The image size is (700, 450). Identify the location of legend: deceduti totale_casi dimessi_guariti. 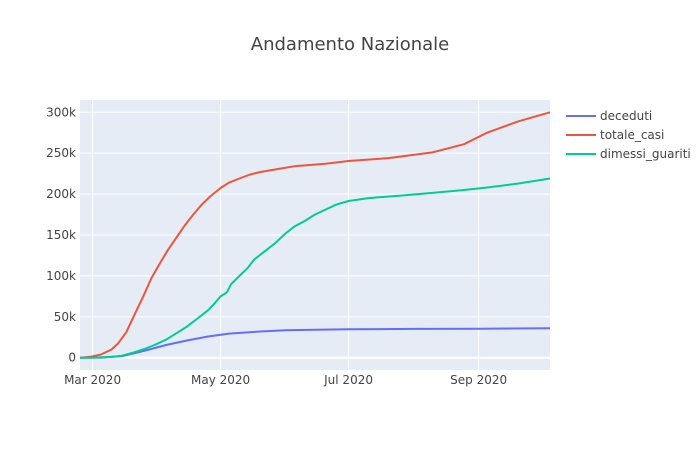
(628, 135).